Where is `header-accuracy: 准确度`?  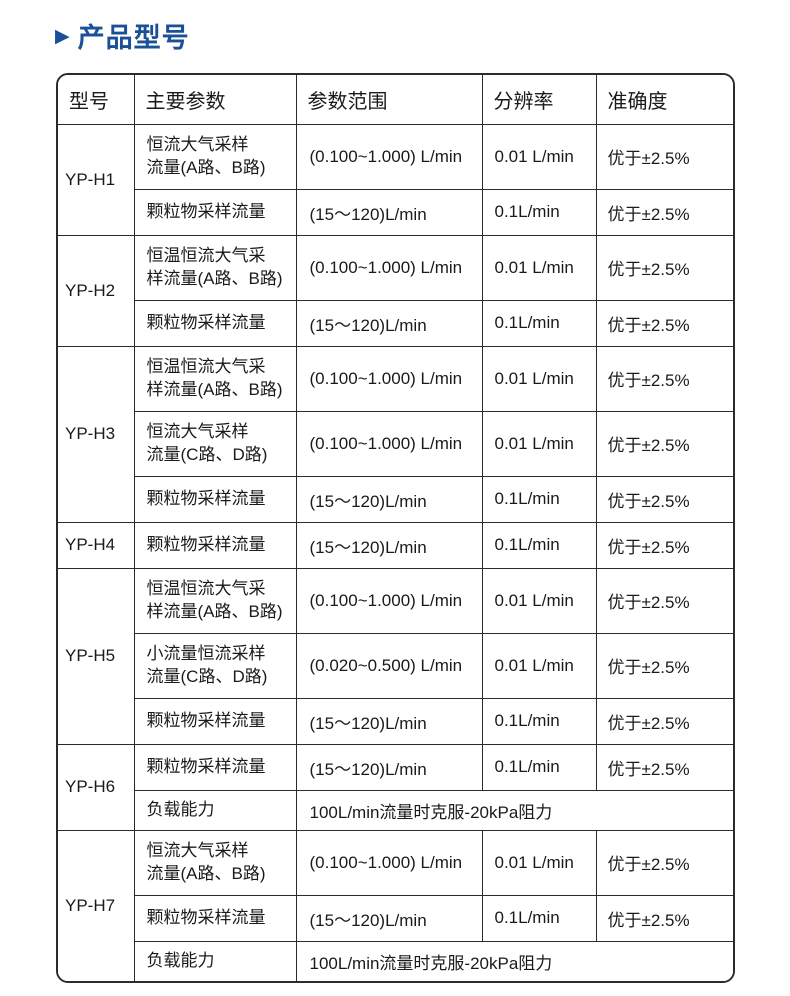 header-accuracy: 准确度 is located at coordinates (664, 100).